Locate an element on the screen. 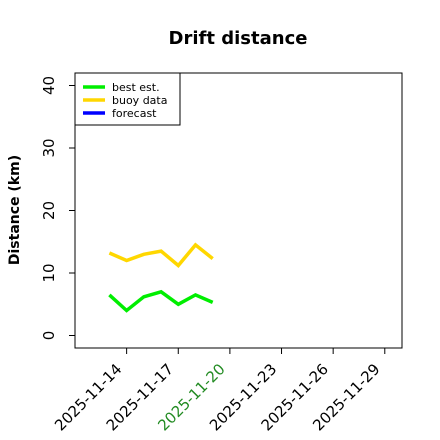 The width and height of the screenshot is (440, 440). y-axis-label: Distance (km) is located at coordinates (15, 210).